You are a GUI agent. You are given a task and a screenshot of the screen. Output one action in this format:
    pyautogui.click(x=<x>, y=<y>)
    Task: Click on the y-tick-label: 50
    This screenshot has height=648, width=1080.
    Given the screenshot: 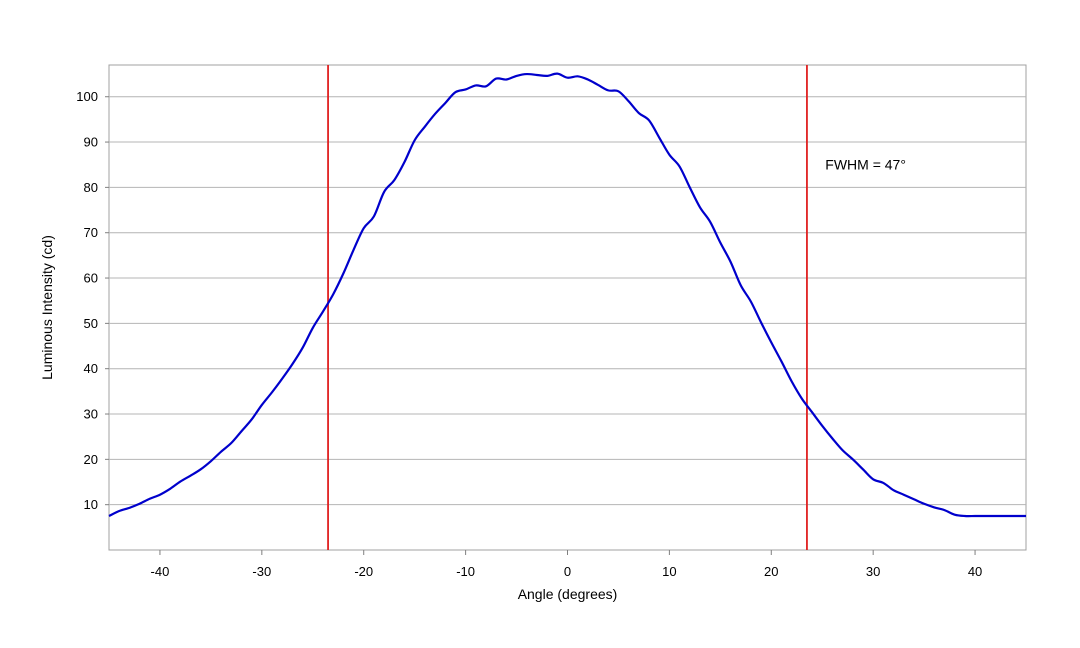 What is the action you would take?
    pyautogui.click(x=91, y=323)
    